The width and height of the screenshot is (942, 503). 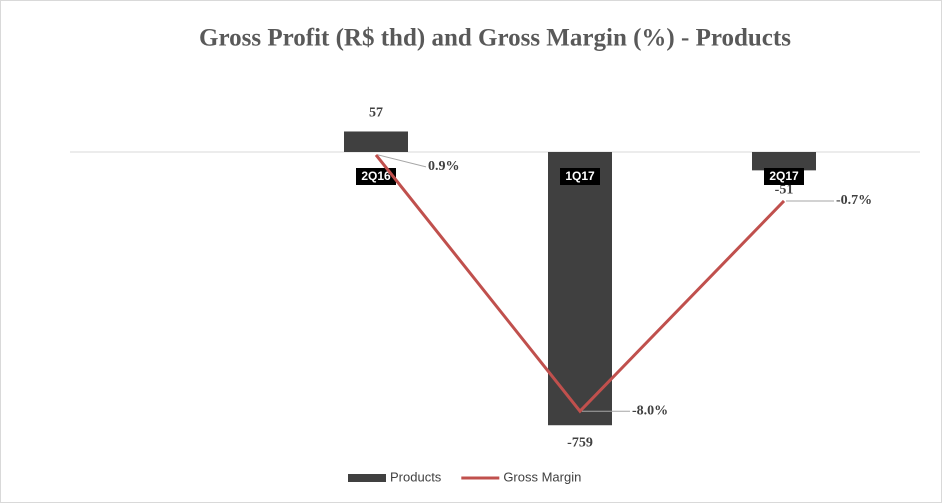 I want to click on legend-label: Products, so click(x=416, y=476).